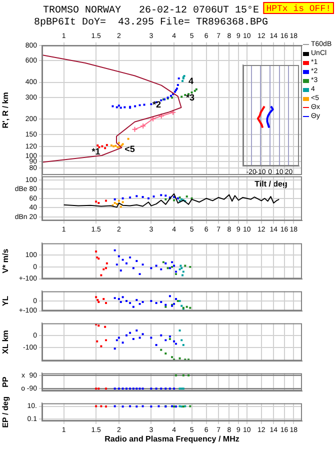 The height and width of the screenshot is (451, 335). I want to click on annotation: *1, so click(96, 151).